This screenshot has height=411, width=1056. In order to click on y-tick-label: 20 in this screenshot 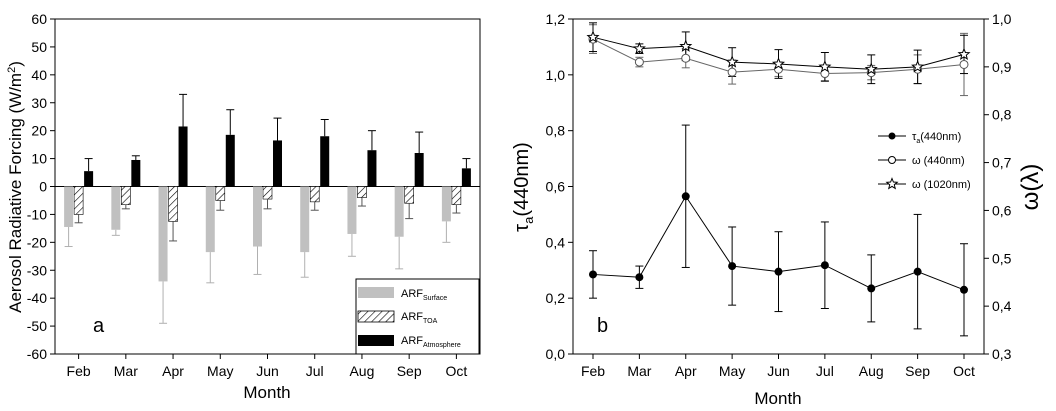, I will do `click(39, 131)`.